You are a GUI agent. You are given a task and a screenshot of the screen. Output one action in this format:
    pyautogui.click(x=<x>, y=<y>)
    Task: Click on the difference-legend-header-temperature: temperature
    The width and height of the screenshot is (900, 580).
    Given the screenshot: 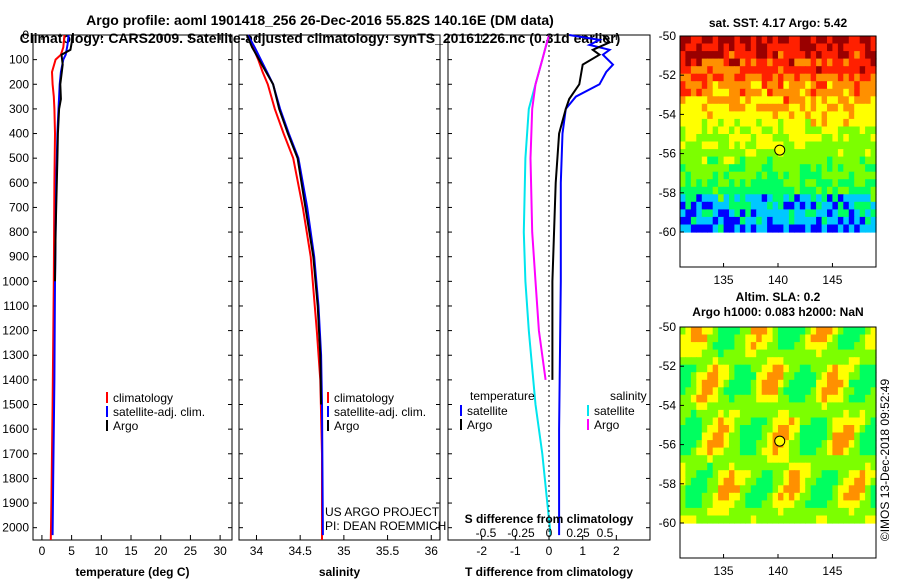 What is the action you would take?
    pyautogui.click(x=502, y=396)
    